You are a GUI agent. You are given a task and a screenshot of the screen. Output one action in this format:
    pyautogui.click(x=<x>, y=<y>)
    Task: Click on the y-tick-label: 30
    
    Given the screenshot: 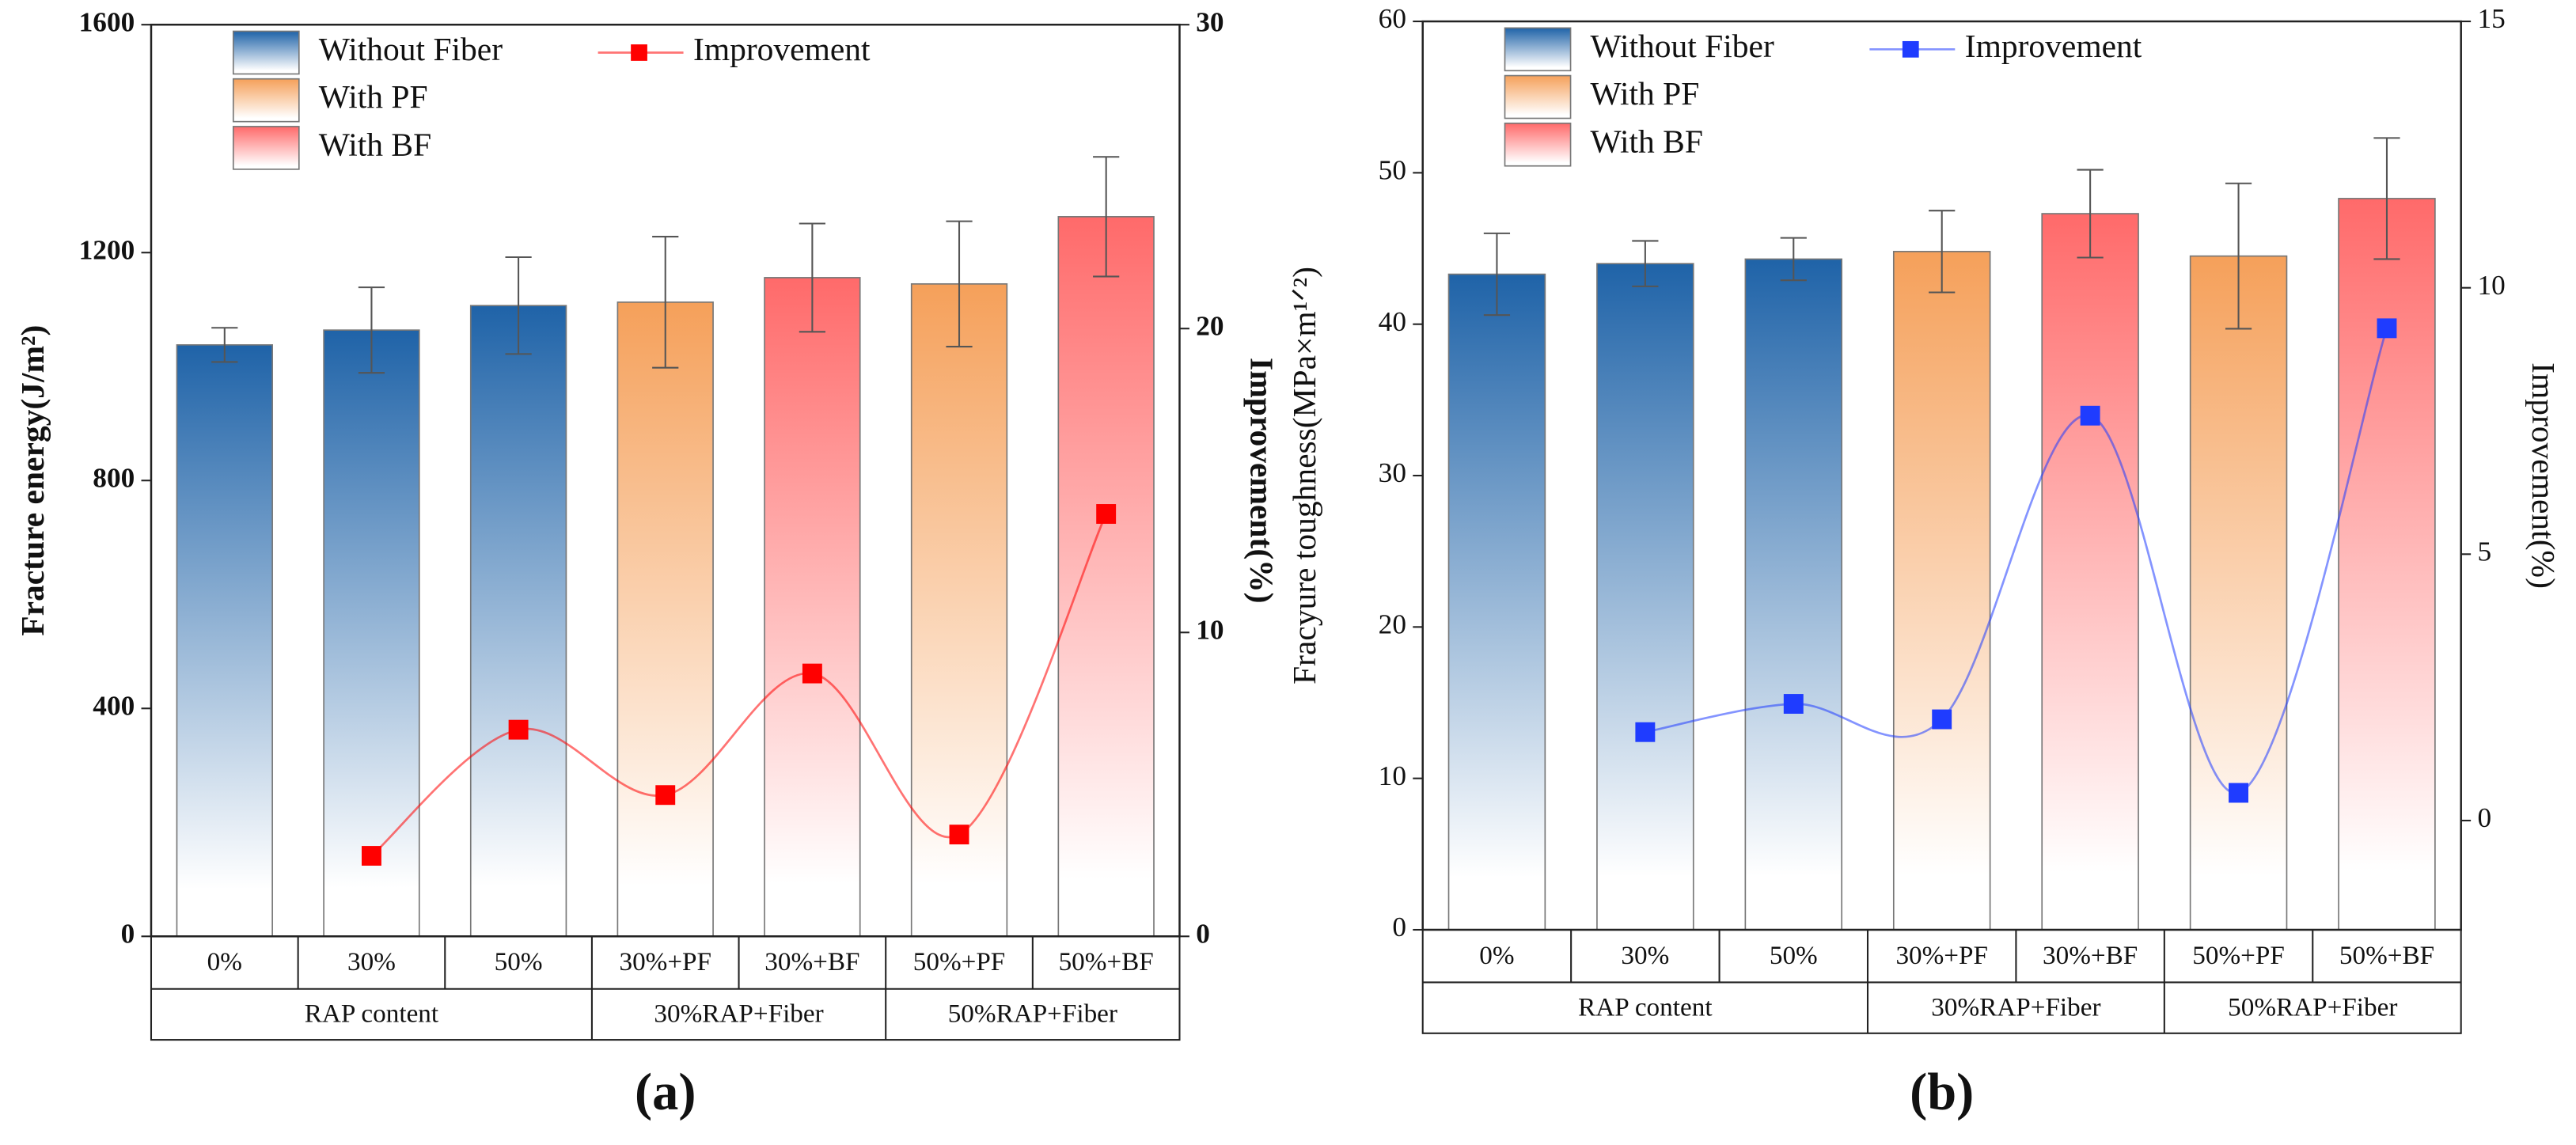 What is the action you would take?
    pyautogui.click(x=1392, y=472)
    